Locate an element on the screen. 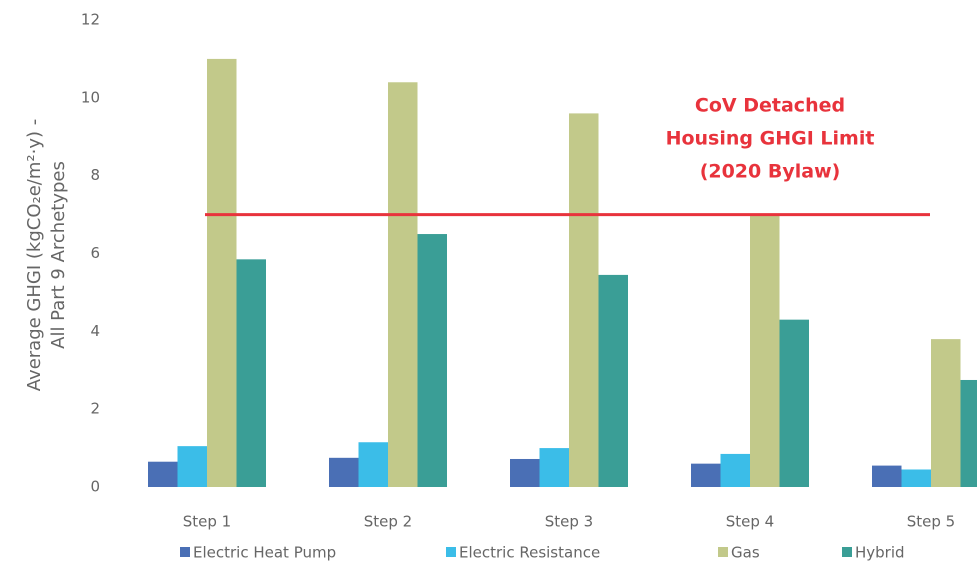  x-tick-label: Step 3 is located at coordinates (569, 522).